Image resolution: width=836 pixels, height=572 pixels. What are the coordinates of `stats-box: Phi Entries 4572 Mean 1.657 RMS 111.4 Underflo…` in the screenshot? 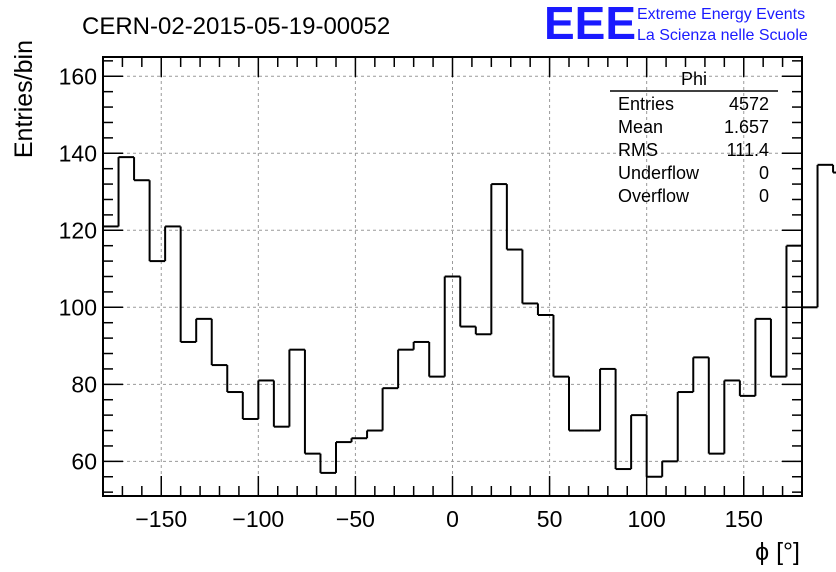 It's located at (694, 137).